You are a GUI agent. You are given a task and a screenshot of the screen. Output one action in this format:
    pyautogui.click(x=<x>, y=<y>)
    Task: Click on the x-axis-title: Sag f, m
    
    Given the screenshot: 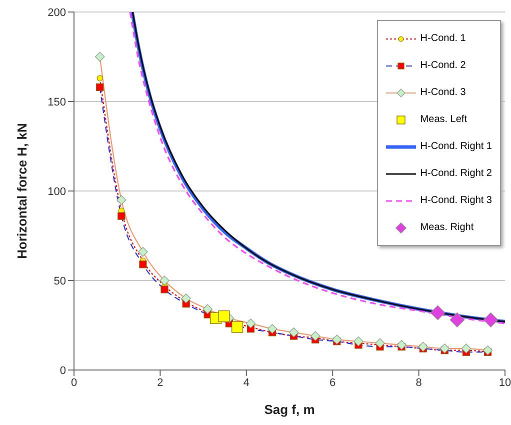 What is the action you would take?
    pyautogui.click(x=289, y=409)
    